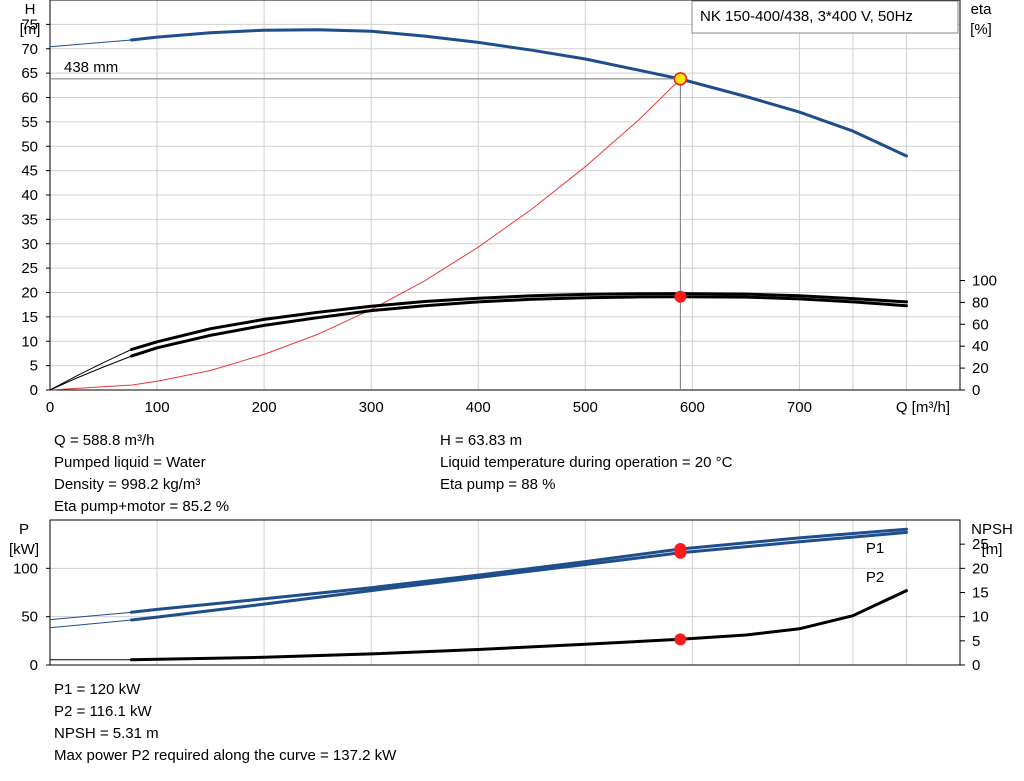 The width and height of the screenshot is (1024, 781). What do you see at coordinates (91, 67) in the screenshot?
I see `curve-label: 438 mm` at bounding box center [91, 67].